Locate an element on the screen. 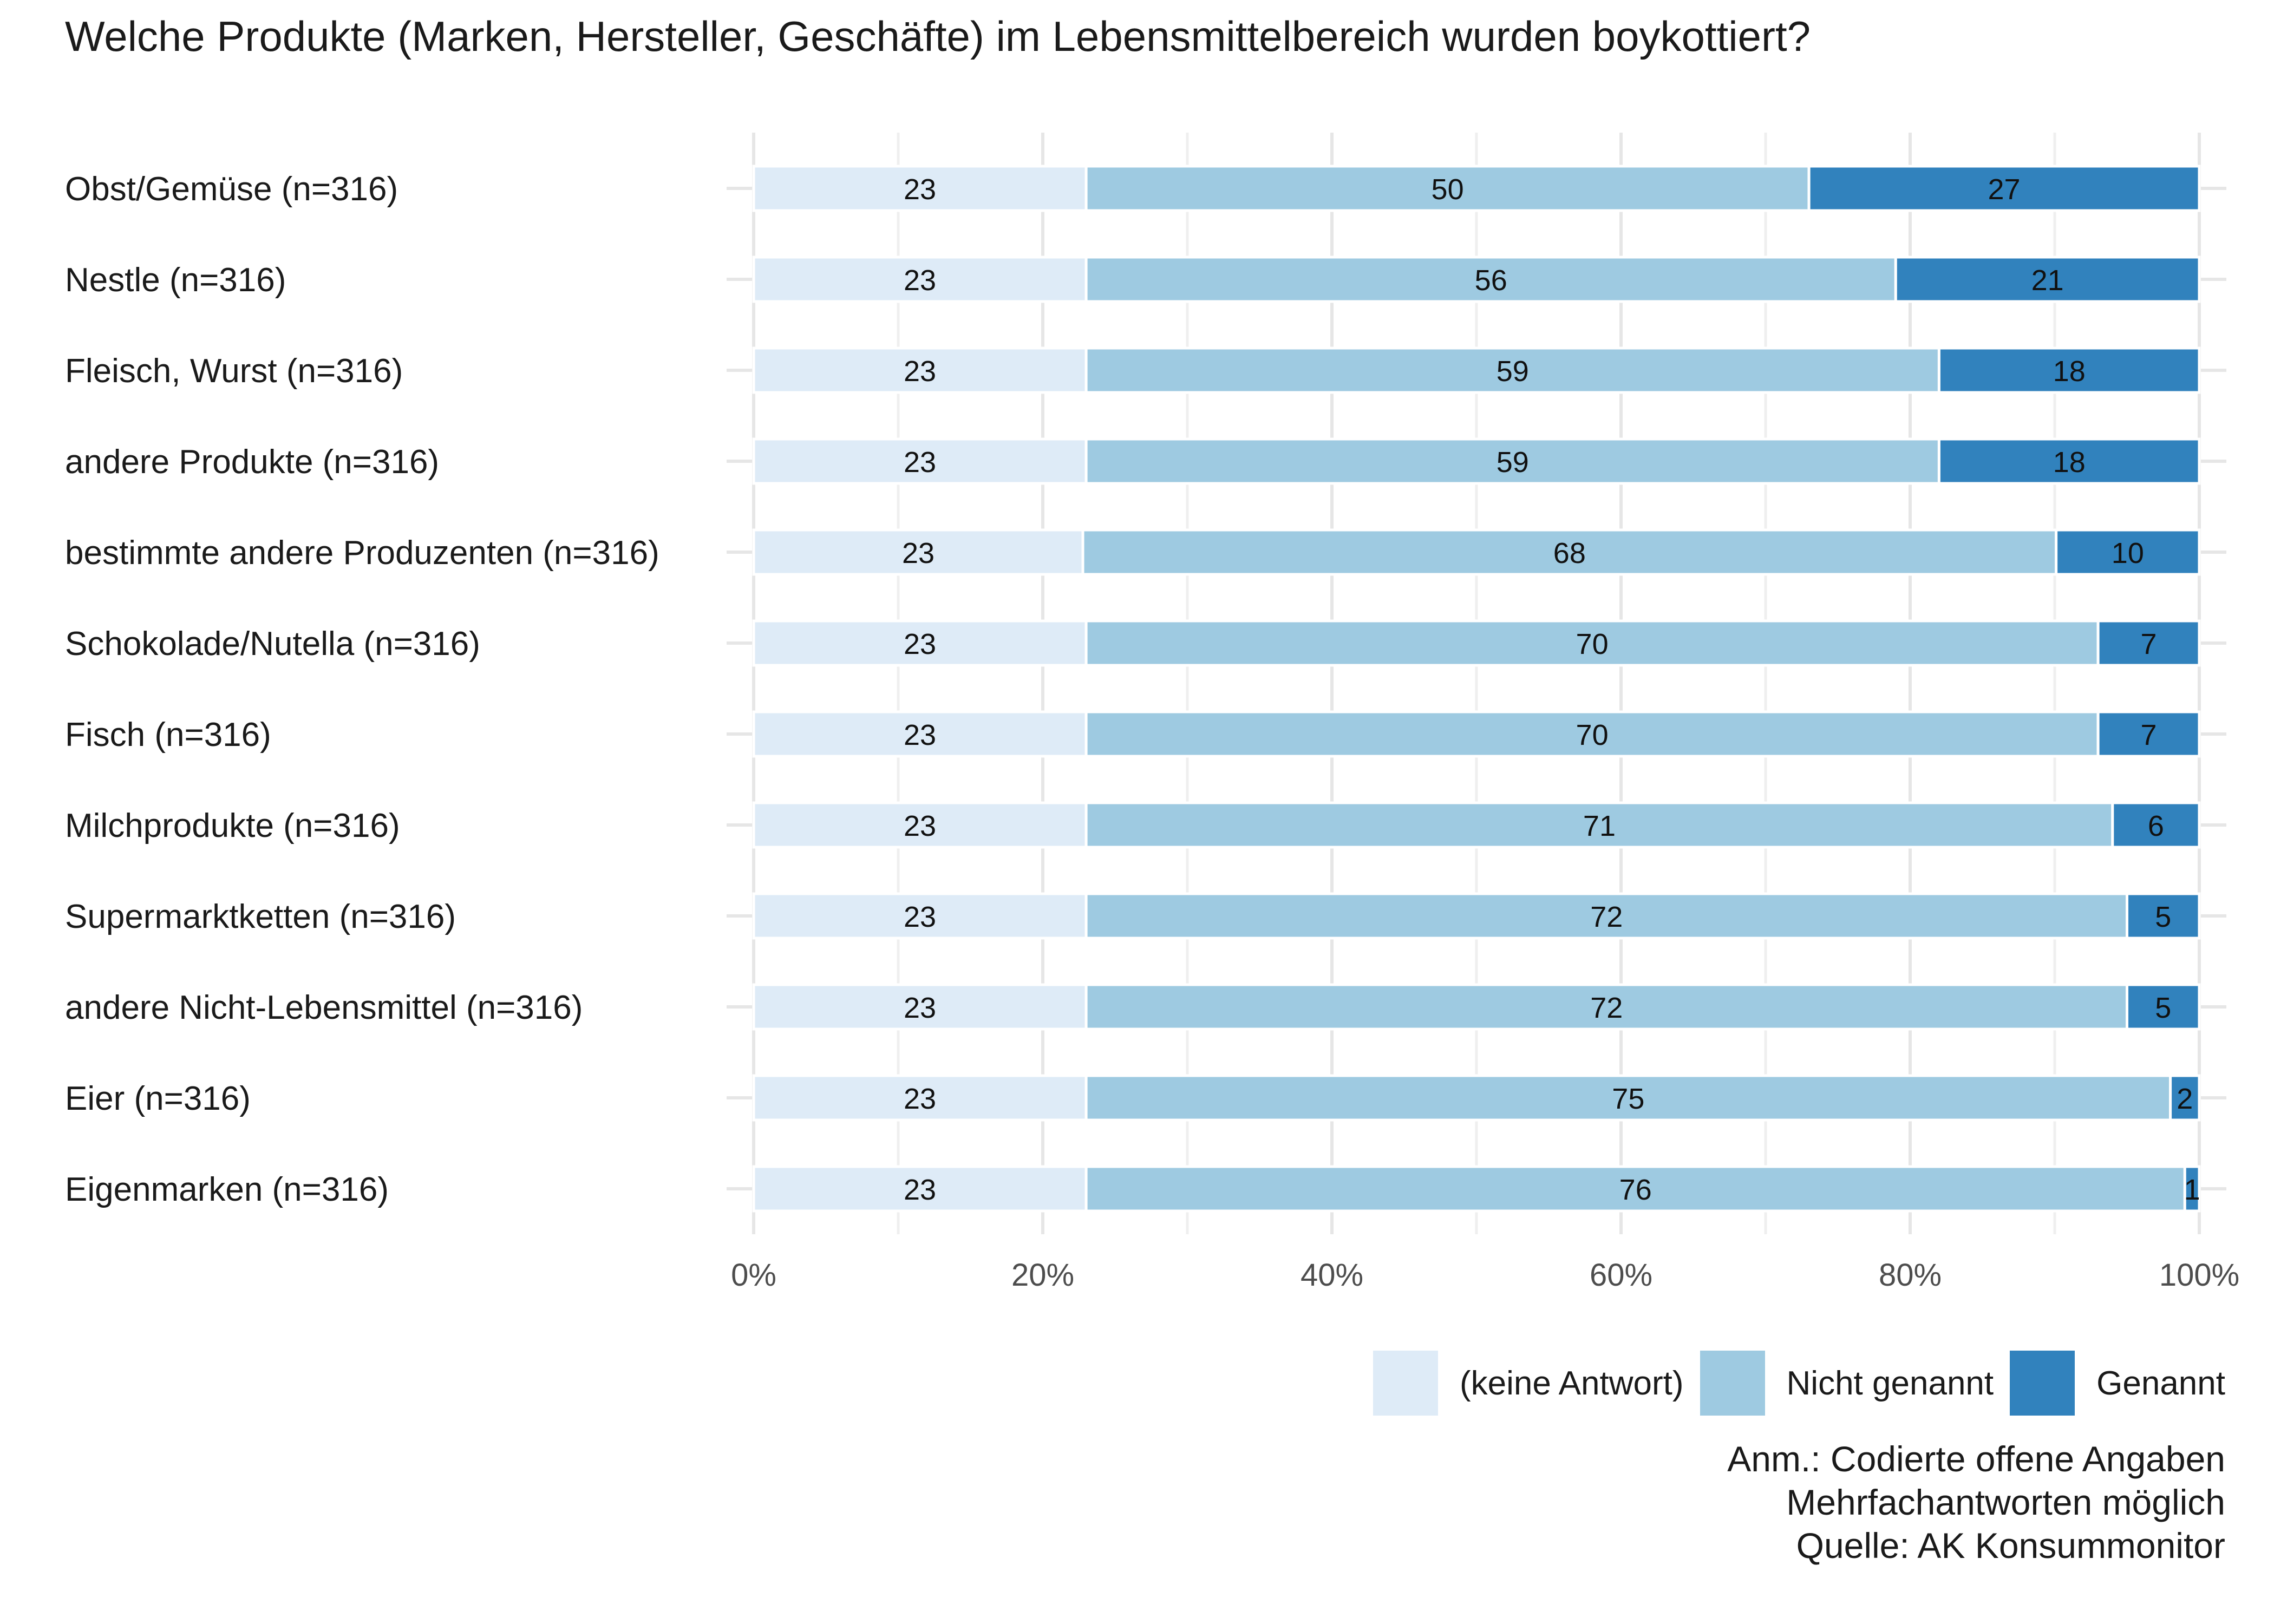 Image resolution: width=2274 pixels, height=1624 pixels. bar-genannt-bestimmte-andere-produzenten is located at coordinates (2128, 552).